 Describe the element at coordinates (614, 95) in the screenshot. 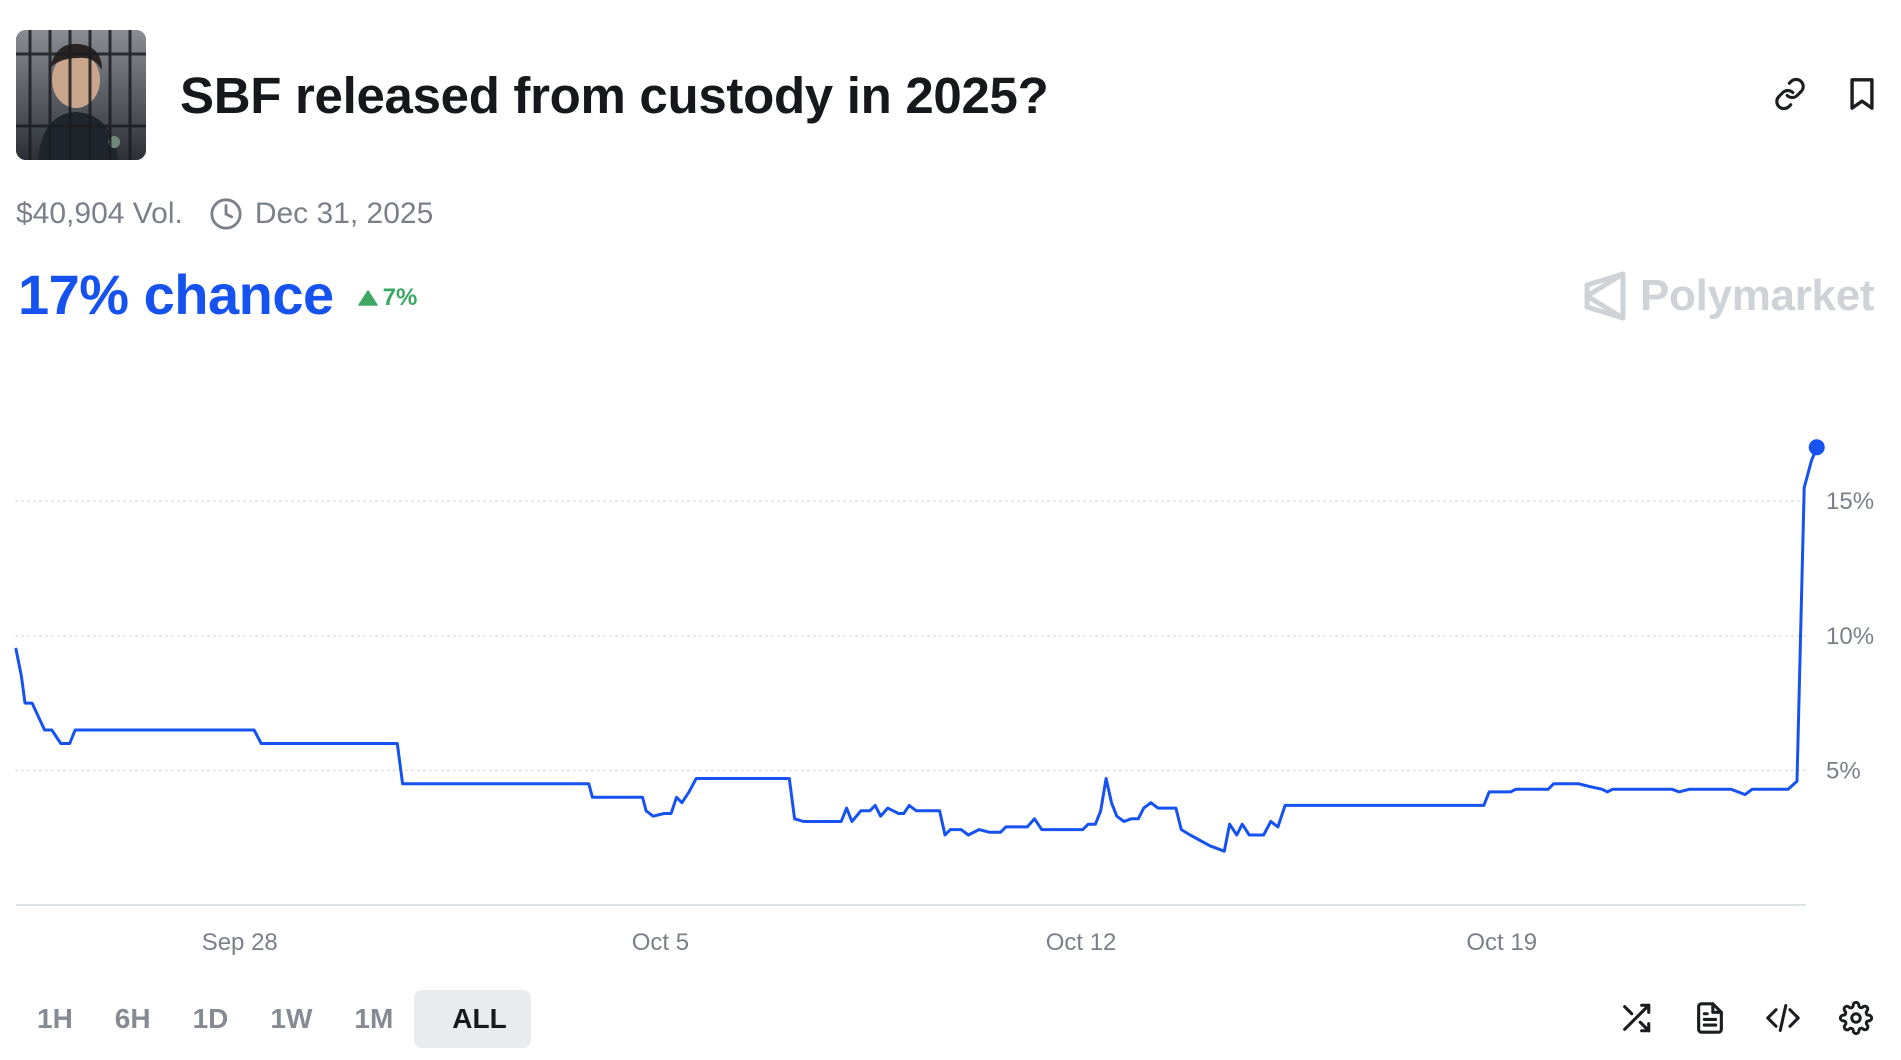

I see `market-title: SBF released from custody in 2025?` at that location.